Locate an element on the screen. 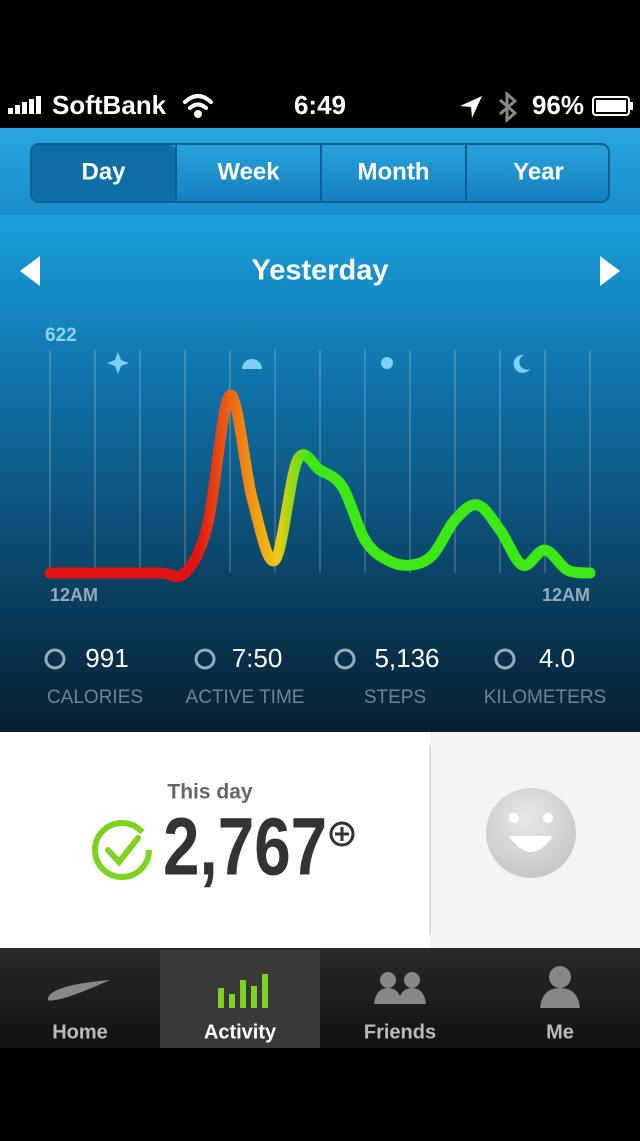 The image size is (640, 1141). location-icon is located at coordinates (471, 107).